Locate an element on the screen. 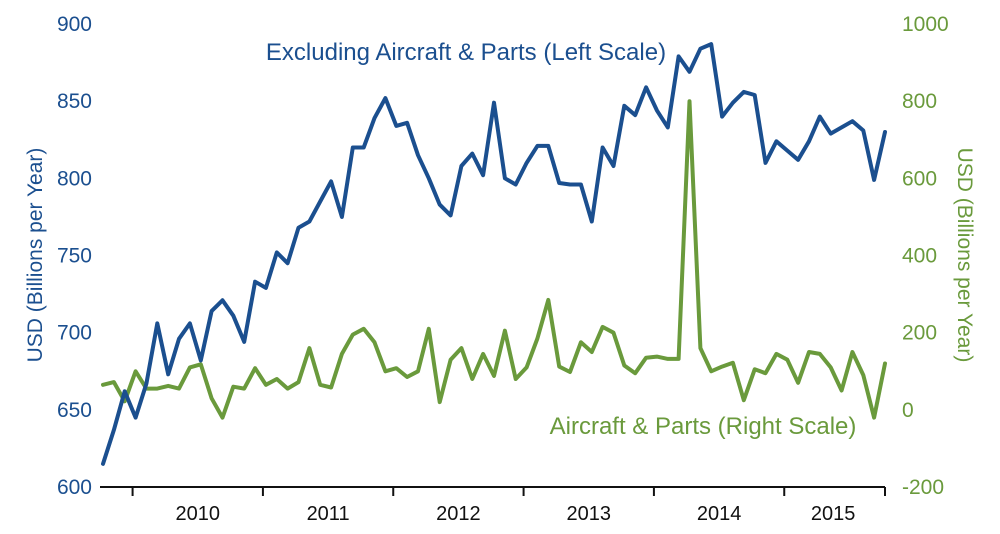 The height and width of the screenshot is (534, 1000). x-tick-label: 2011 is located at coordinates (328, 514).